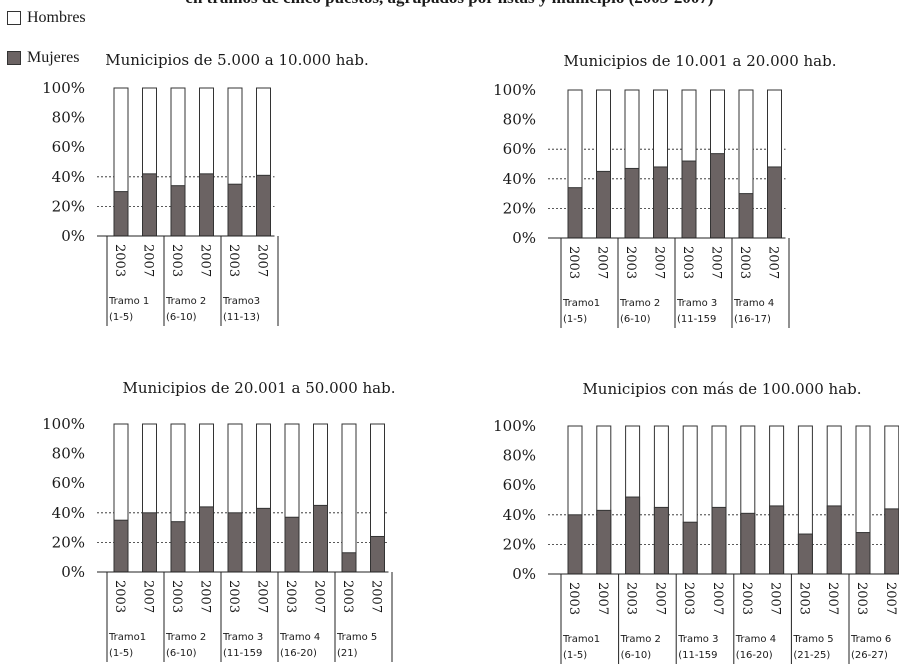 The height and width of the screenshot is (664, 899). What do you see at coordinates (514, 90) in the screenshot?
I see `y-tick-label: 100%` at bounding box center [514, 90].